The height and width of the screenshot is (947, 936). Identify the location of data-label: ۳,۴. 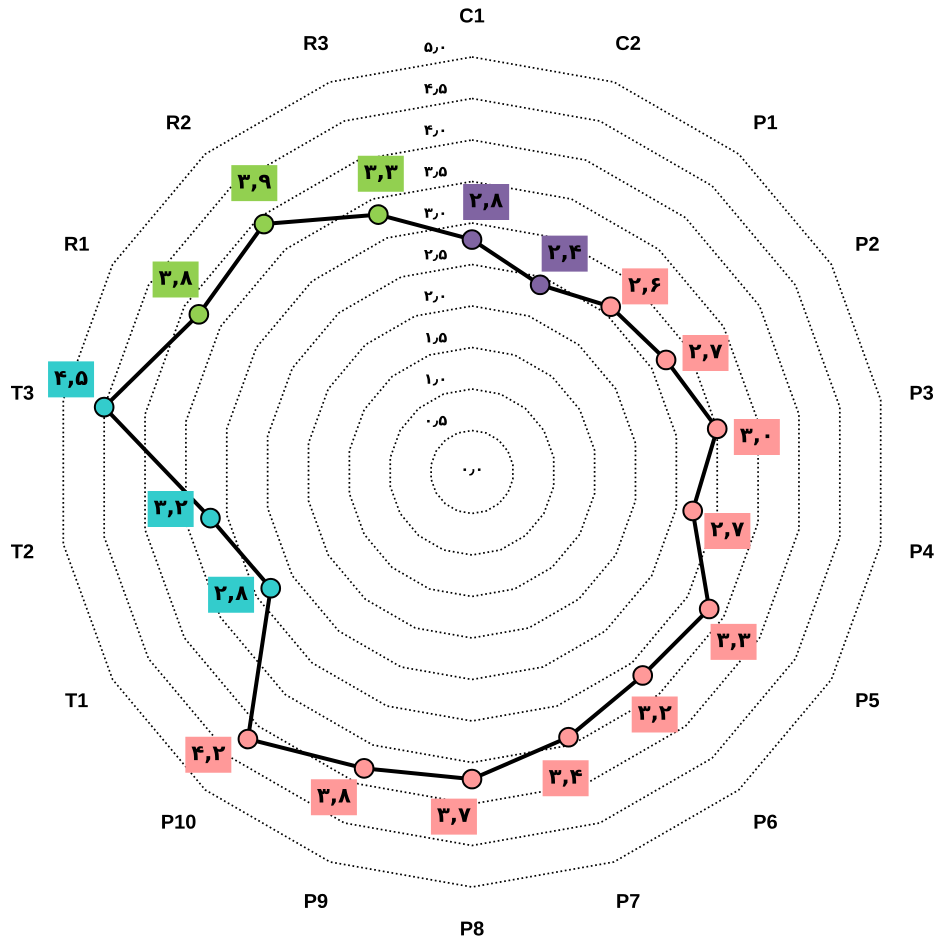
(565, 778).